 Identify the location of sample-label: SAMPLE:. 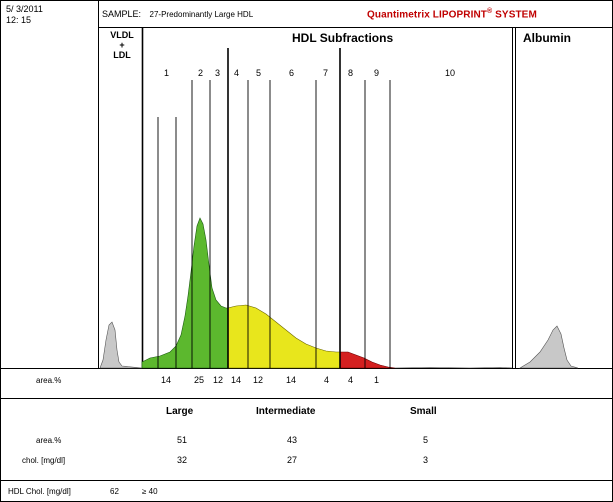
(122, 14).